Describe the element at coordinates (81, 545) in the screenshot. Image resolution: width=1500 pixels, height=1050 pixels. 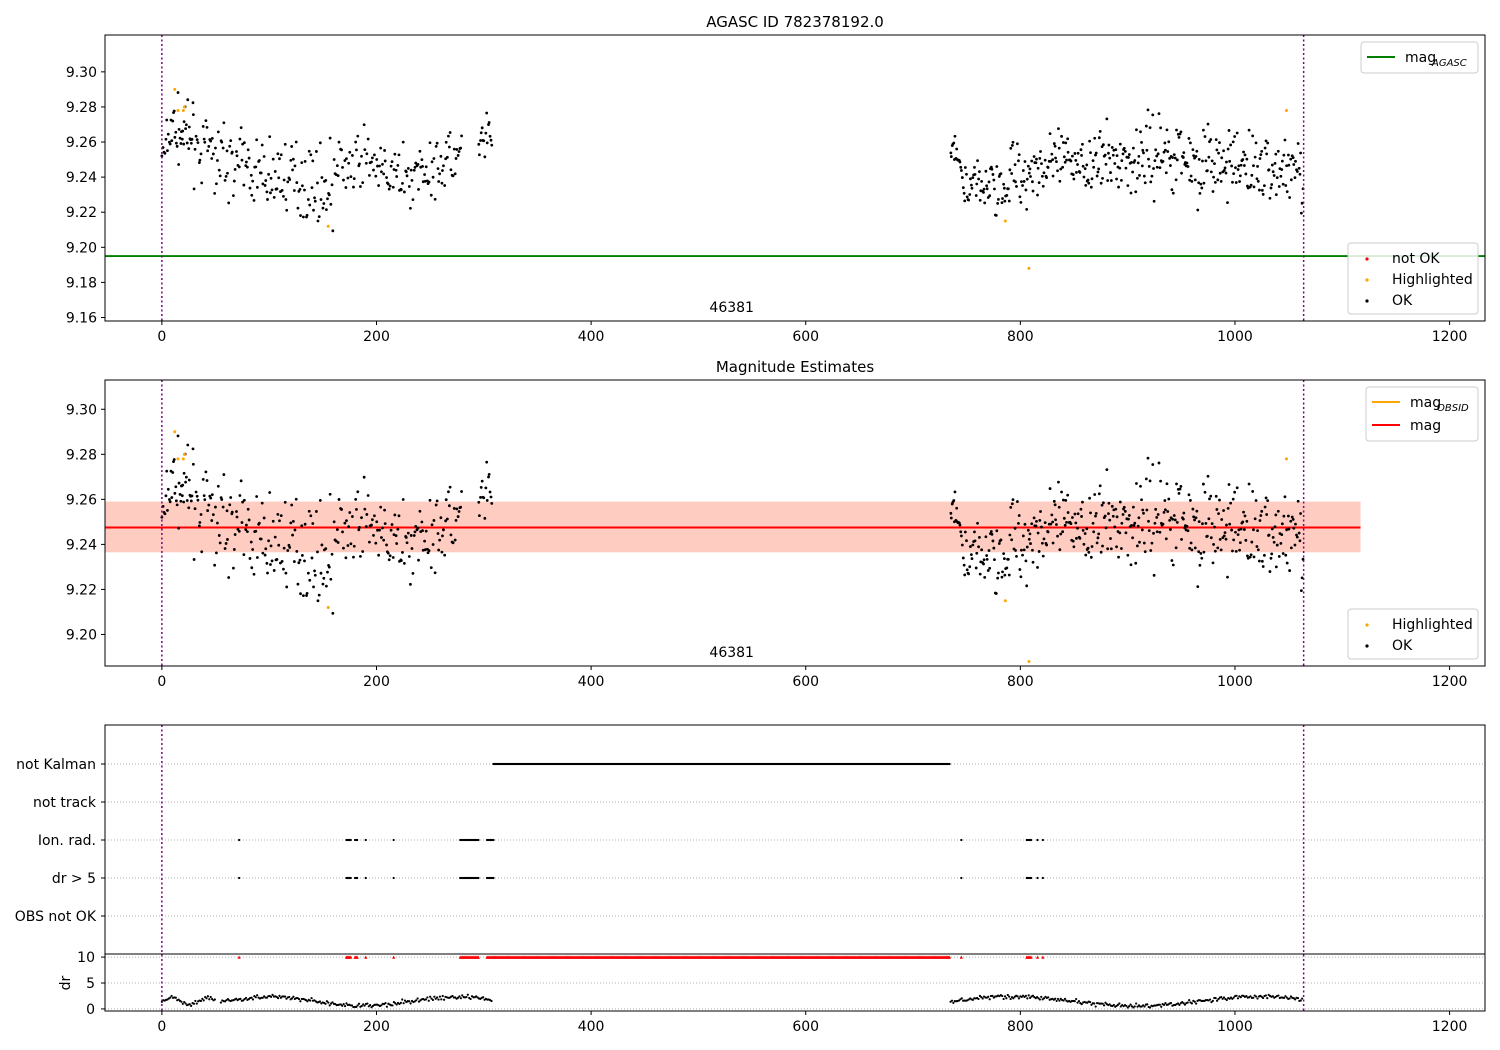
I see `magnitude-ytick-label: 9.24` at that location.